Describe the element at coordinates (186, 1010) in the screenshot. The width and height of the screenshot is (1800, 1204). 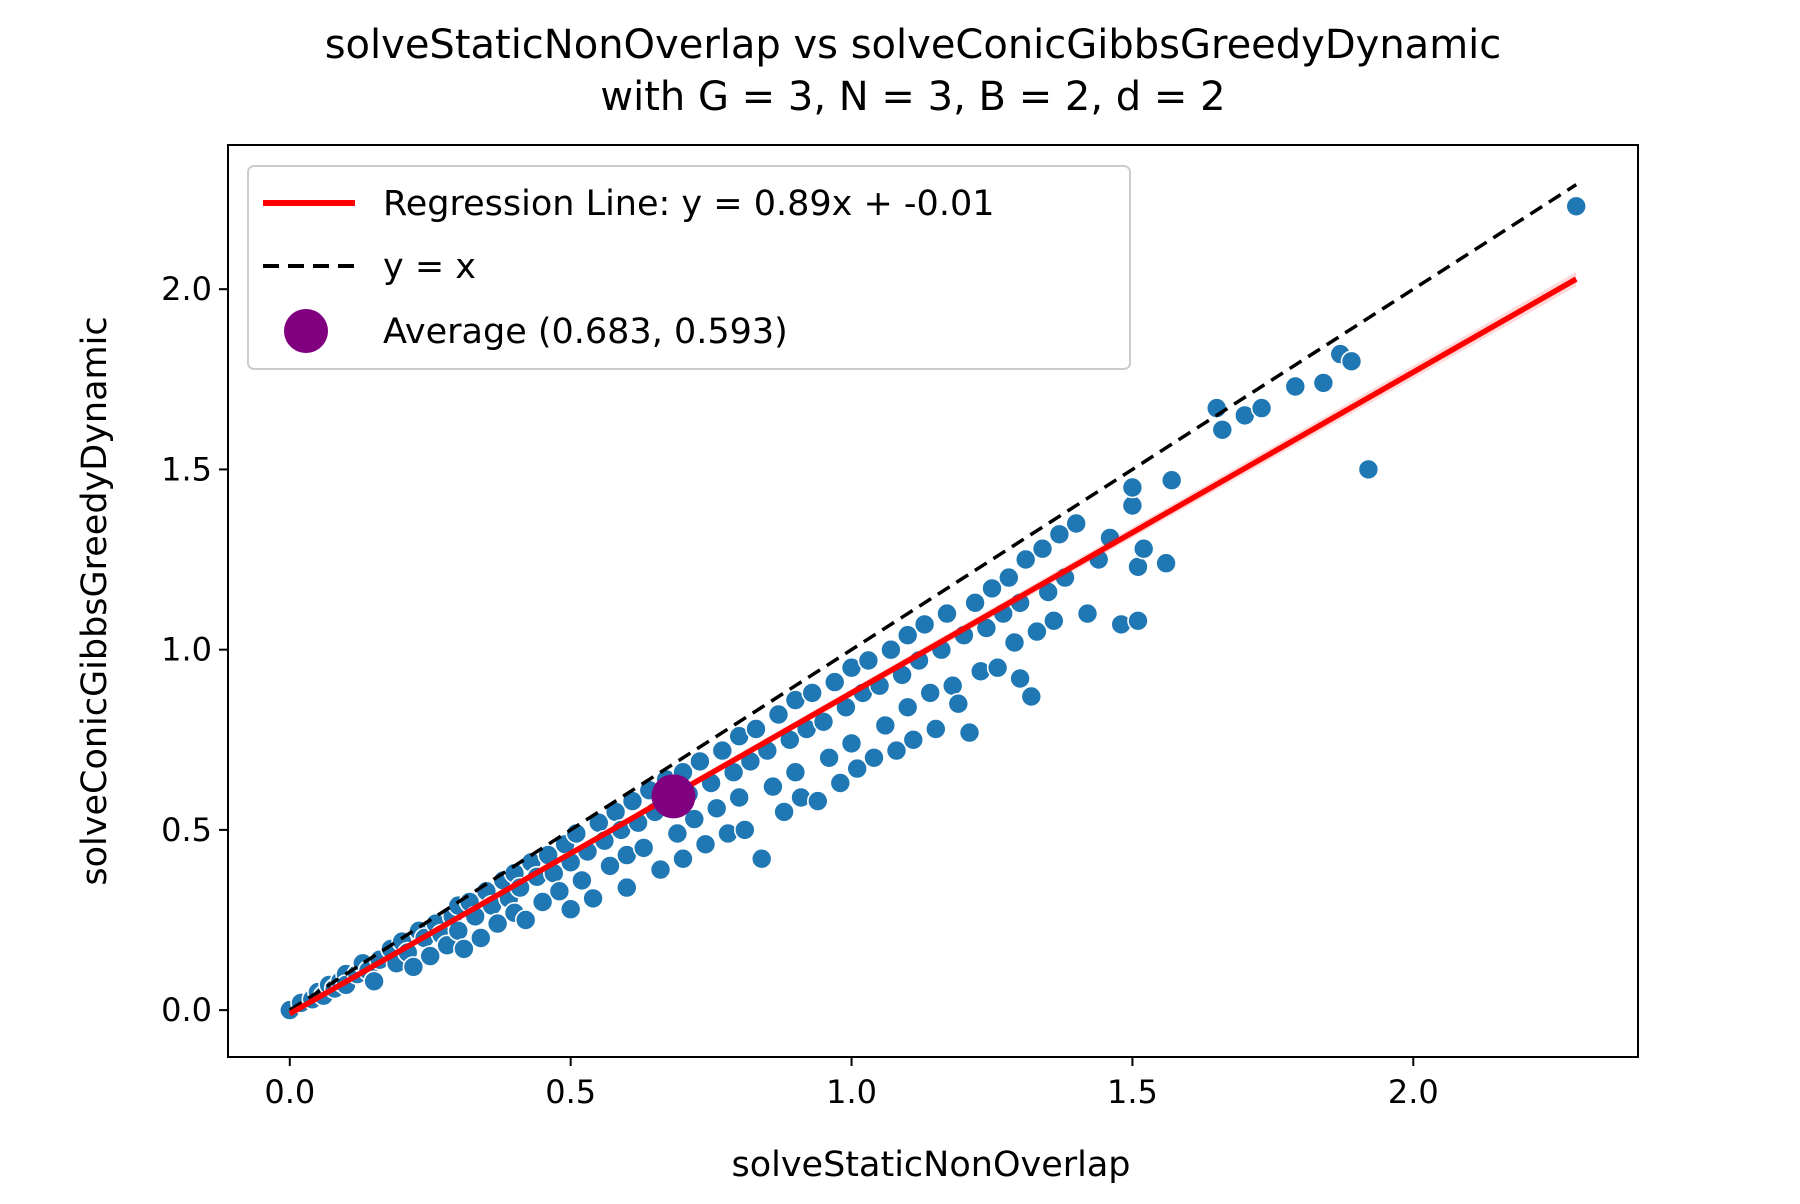
I see `y-tick-label: 0.0` at that location.